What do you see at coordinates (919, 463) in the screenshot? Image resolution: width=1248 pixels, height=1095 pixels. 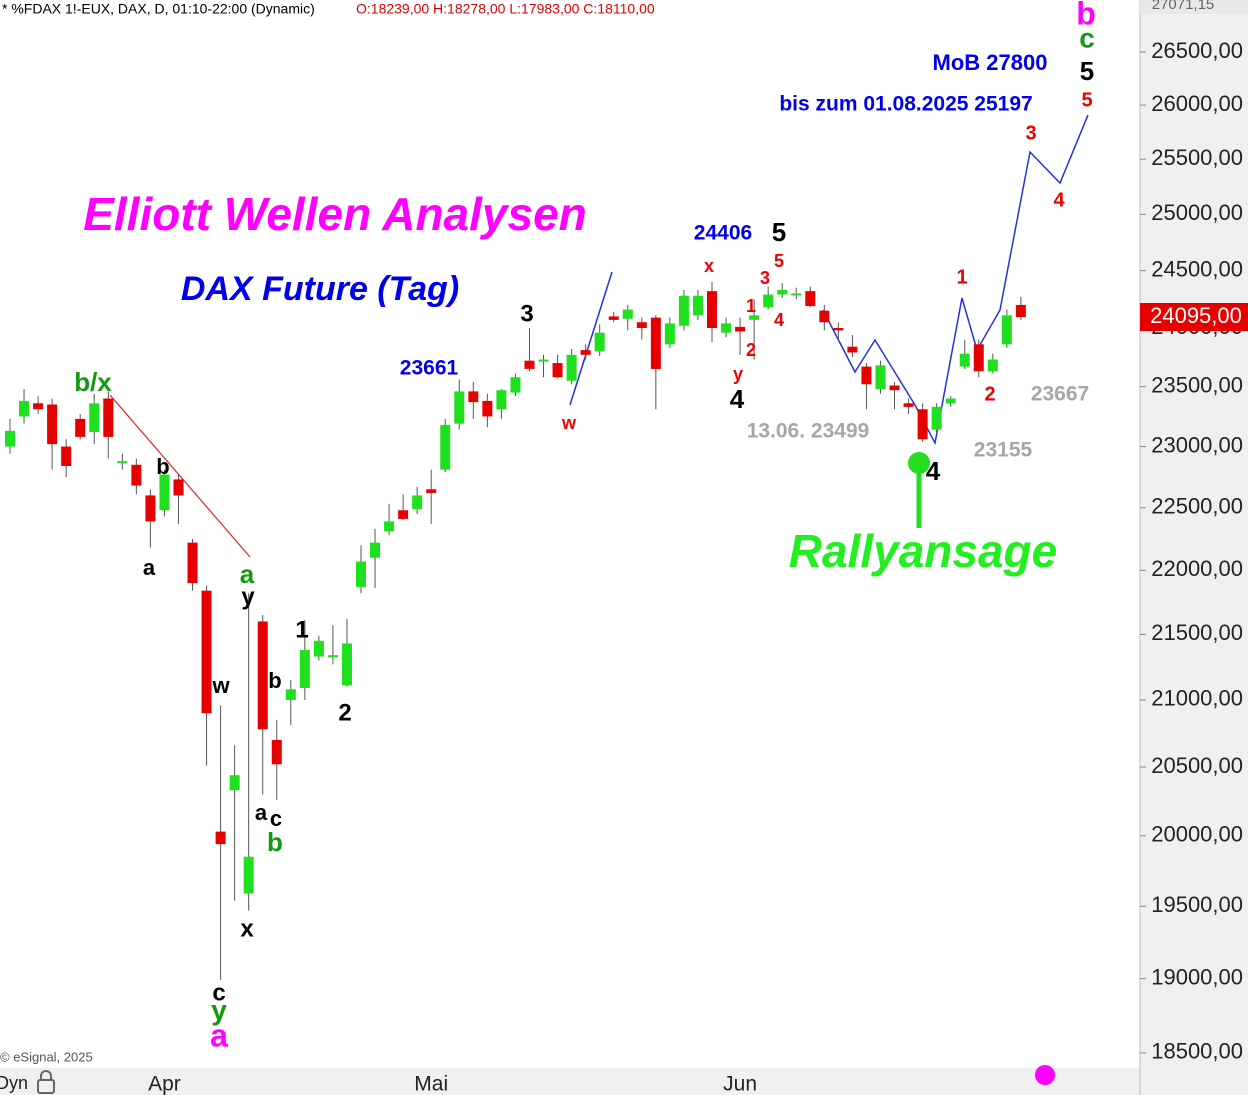 I see `signal-dot` at bounding box center [919, 463].